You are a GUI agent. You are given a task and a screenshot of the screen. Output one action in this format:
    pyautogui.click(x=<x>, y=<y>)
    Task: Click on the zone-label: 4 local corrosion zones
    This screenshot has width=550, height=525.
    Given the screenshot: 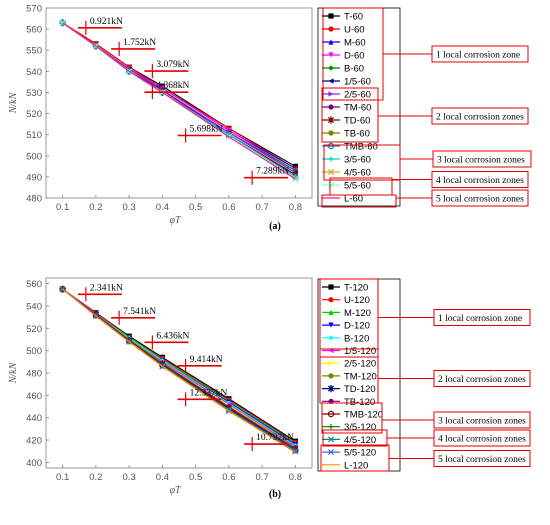 What is the action you would take?
    pyautogui.click(x=460, y=179)
    